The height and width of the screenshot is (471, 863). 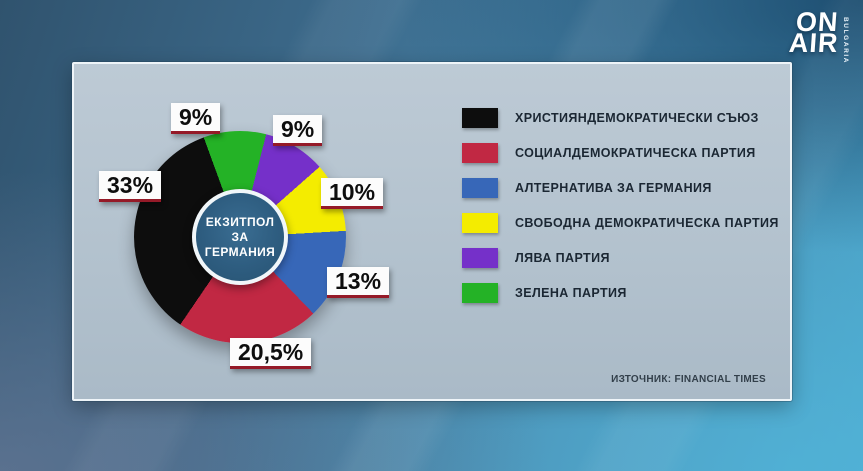 I want to click on legend-label: ЛЯВА ПАРТИЯ, so click(x=562, y=258).